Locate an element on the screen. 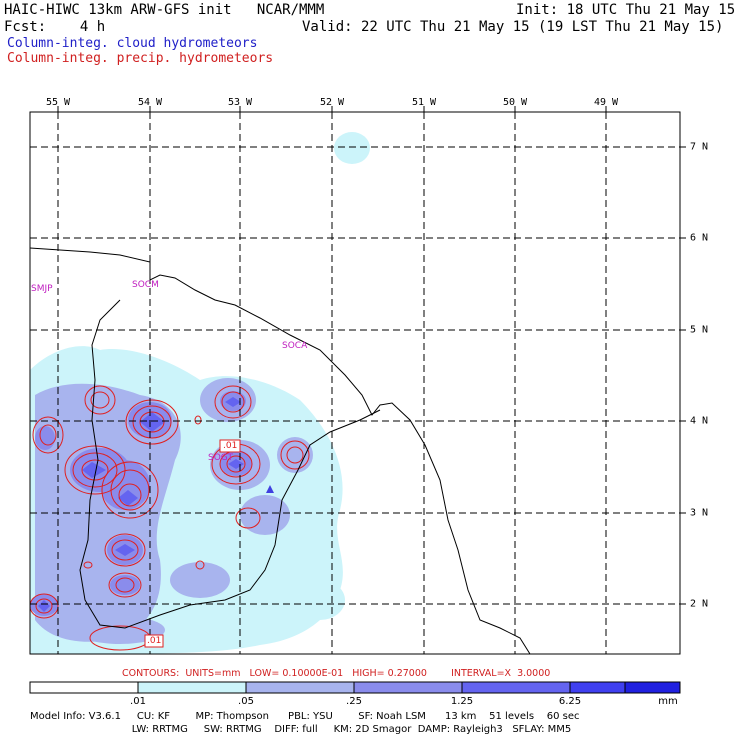  init-time: Init: 18 UTC Thu 21 May 15 is located at coordinates (626, 10).